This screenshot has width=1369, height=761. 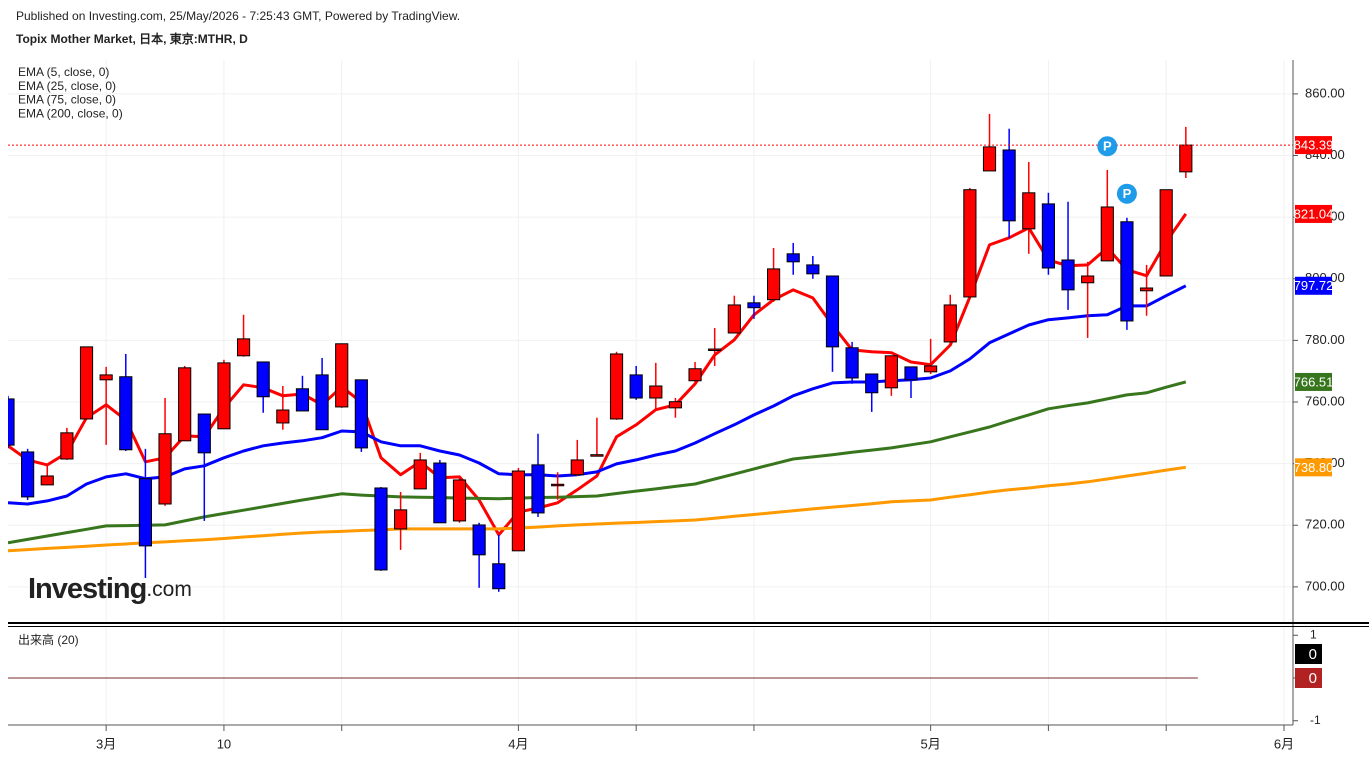 What do you see at coordinates (1325, 400) in the screenshot?
I see `y-tick-label: 760.00` at bounding box center [1325, 400].